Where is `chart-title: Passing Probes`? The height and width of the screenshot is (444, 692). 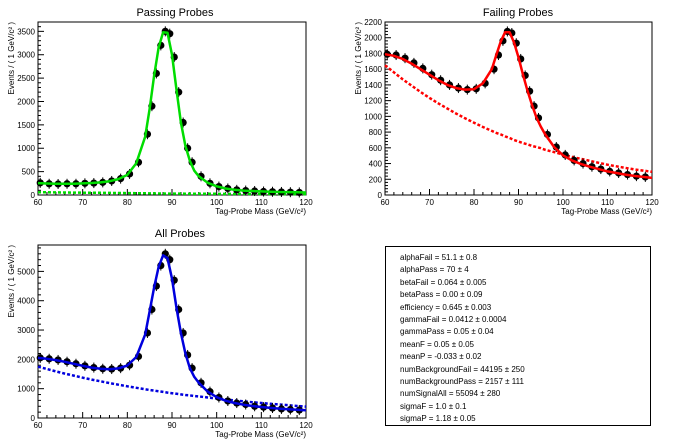 chart-title: Passing Probes is located at coordinates (175, 13).